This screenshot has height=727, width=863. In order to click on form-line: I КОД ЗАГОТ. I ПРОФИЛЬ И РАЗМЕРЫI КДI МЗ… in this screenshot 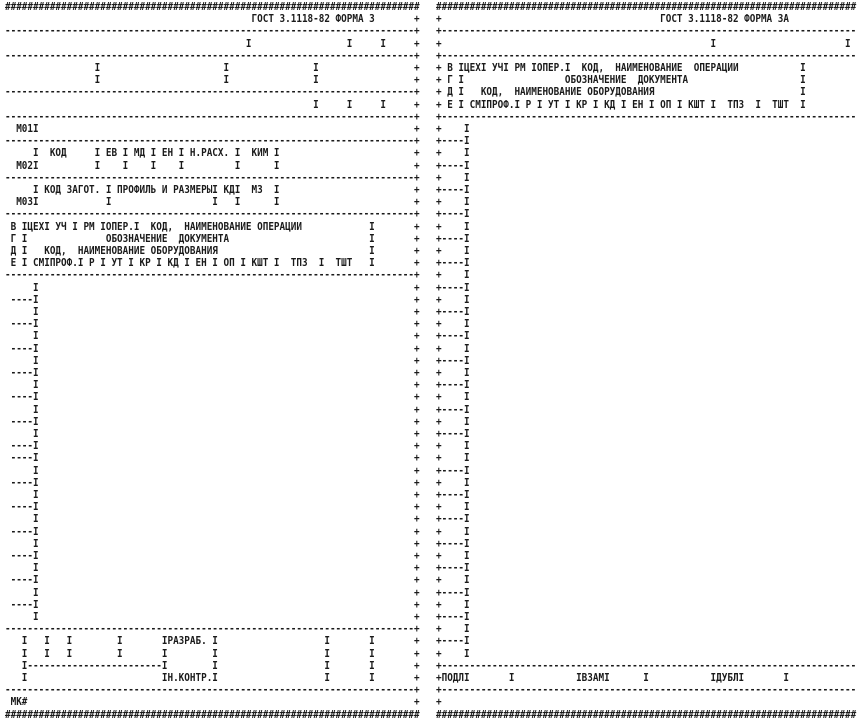, I will do `click(212, 189)`.